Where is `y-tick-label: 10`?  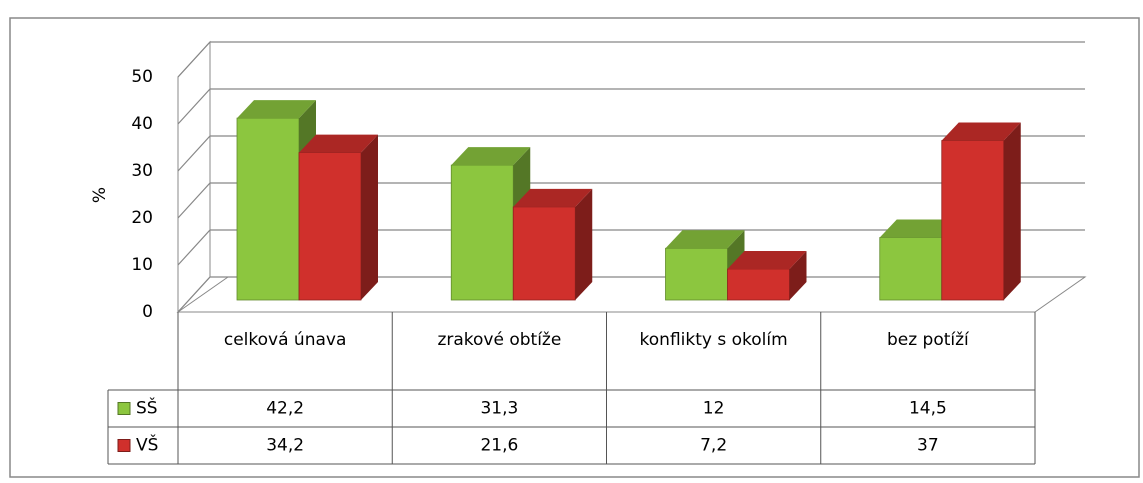 y-tick-label: 10 is located at coordinates (142, 265).